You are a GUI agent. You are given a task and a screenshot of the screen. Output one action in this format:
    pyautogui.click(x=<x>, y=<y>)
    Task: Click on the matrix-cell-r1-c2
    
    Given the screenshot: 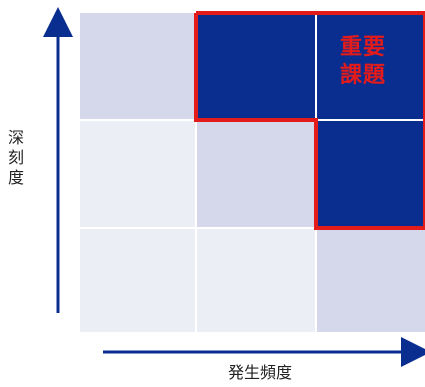 What is the action you would take?
    pyautogui.click(x=256, y=66)
    